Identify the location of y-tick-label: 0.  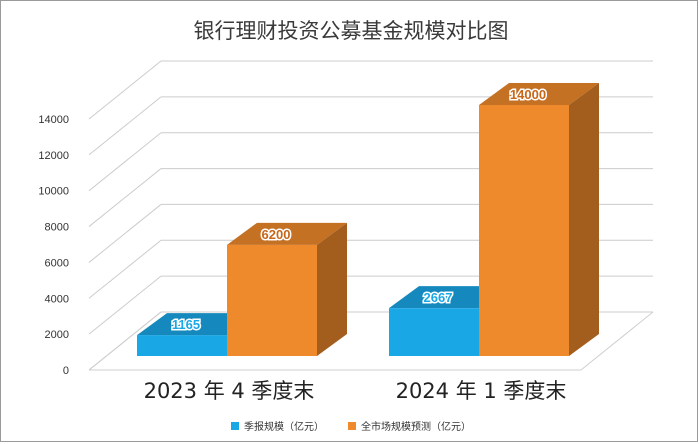
(66, 371).